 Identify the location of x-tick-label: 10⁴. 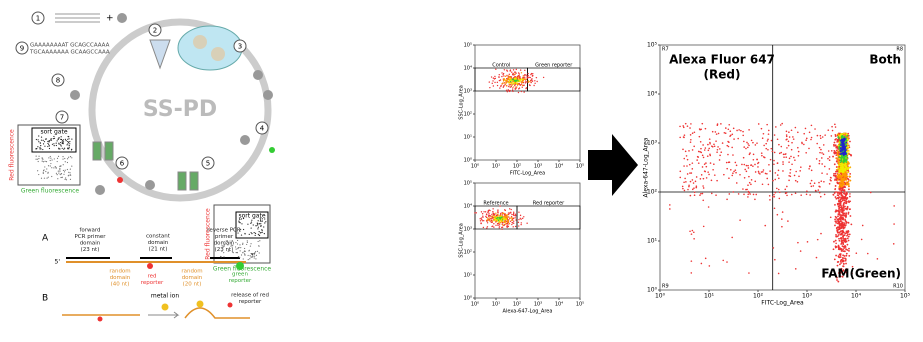
(856, 296).